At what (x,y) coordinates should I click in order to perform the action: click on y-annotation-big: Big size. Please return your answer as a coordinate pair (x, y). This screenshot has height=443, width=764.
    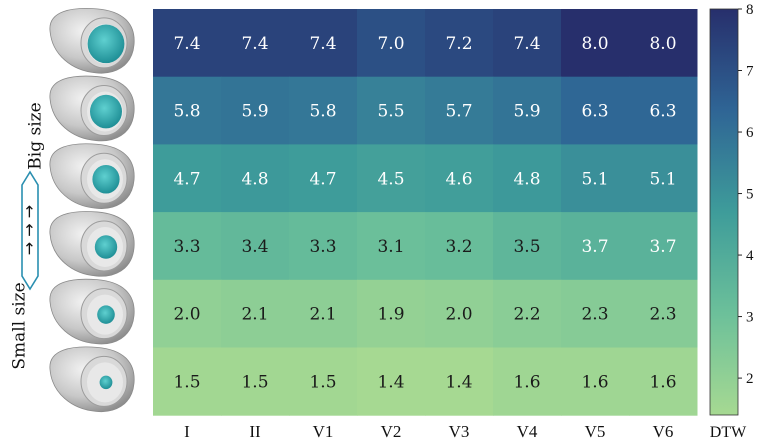
    Looking at the image, I should click on (35, 136).